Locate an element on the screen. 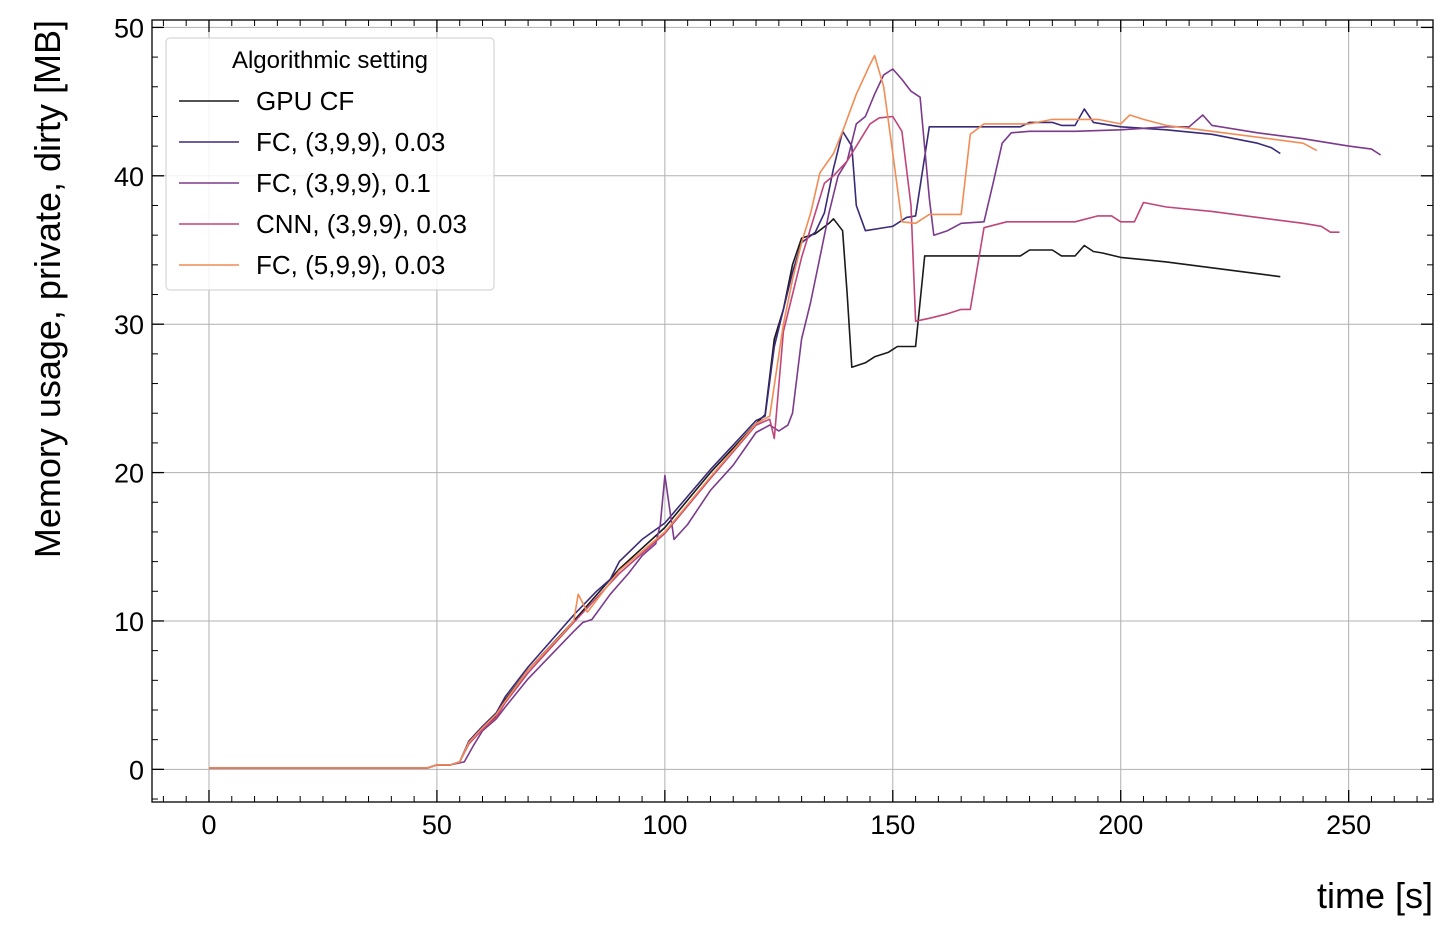 This screenshot has width=1455, height=938. x-tick-label: 200 is located at coordinates (1120, 825).